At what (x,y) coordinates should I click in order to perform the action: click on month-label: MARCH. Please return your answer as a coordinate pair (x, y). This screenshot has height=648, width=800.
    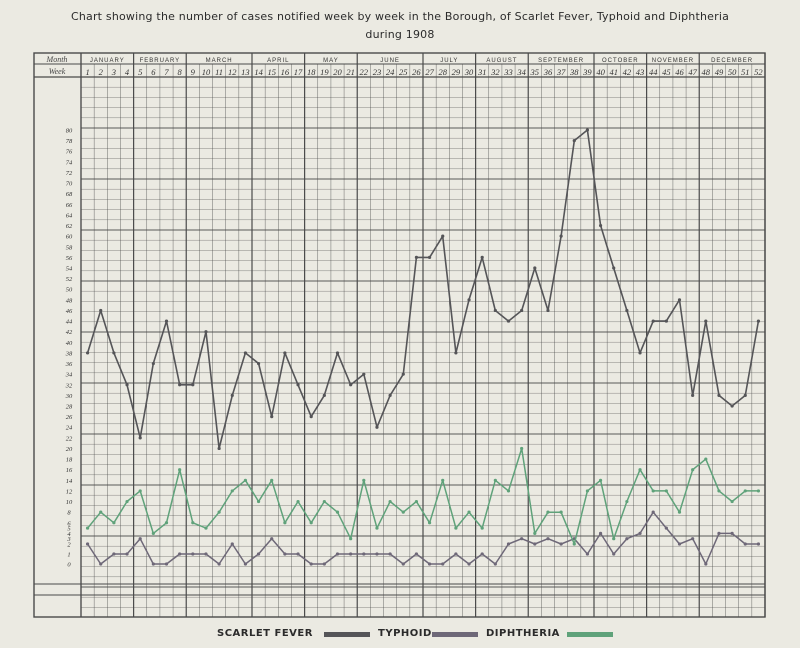
    Looking at the image, I should click on (219, 61).